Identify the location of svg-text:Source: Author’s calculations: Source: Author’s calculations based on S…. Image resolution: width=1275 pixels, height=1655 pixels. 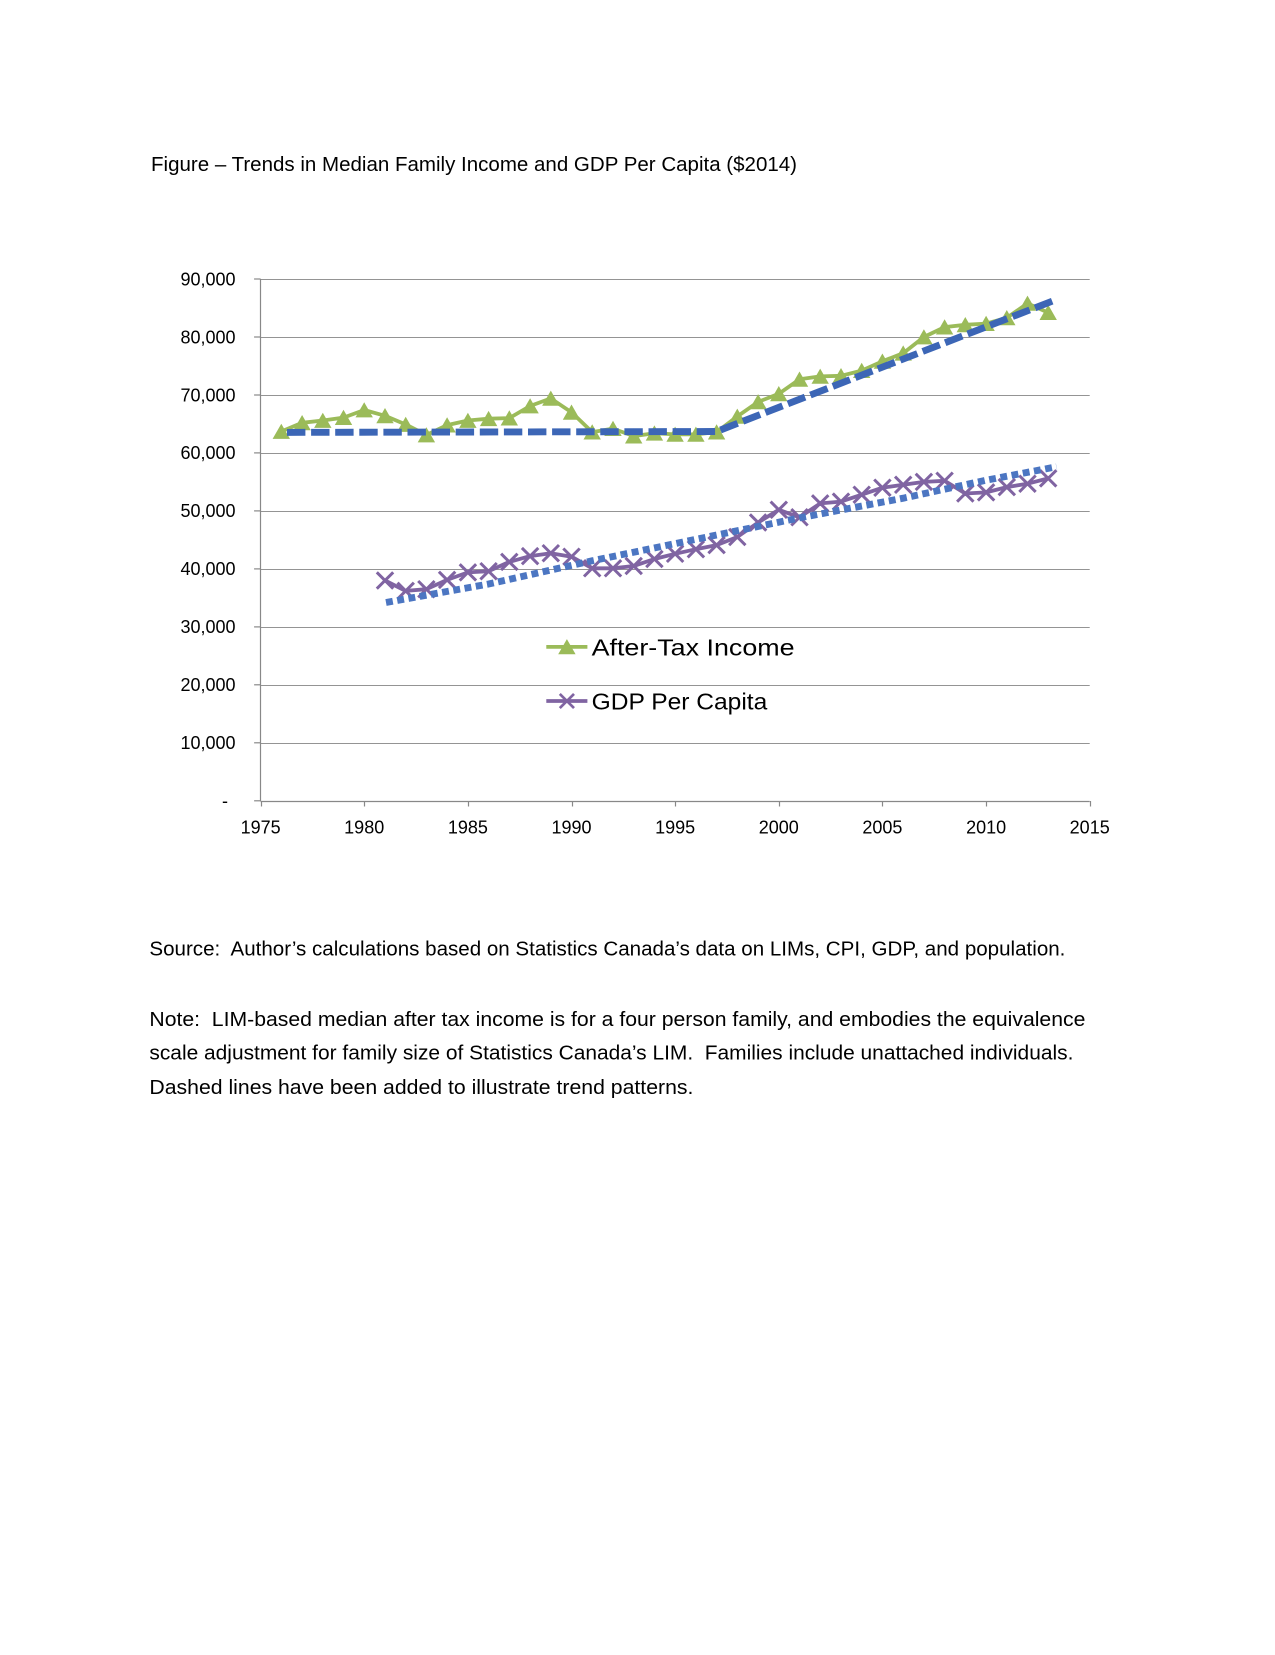
(607, 949).